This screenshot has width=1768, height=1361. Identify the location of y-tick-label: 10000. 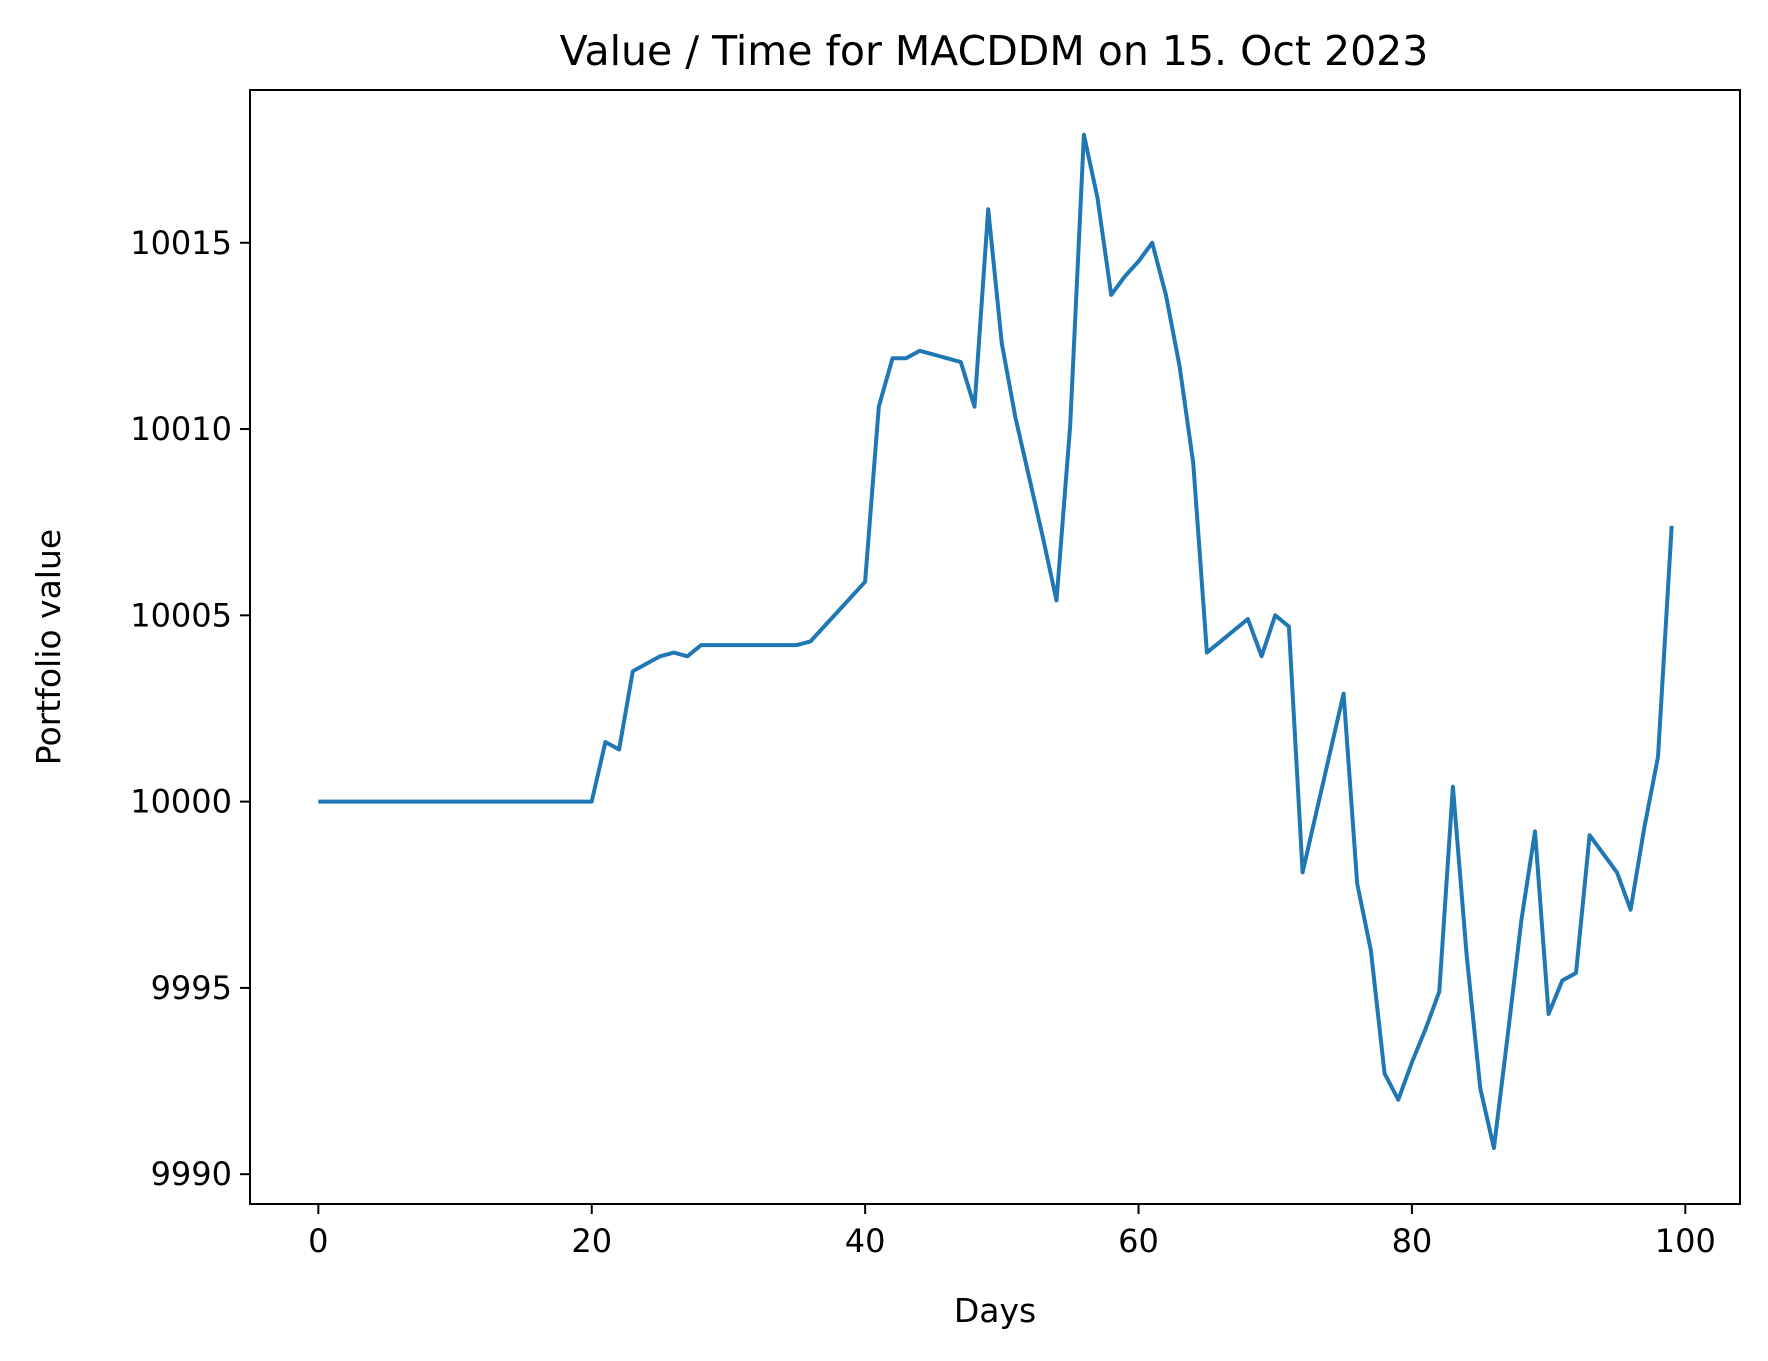
(181, 802).